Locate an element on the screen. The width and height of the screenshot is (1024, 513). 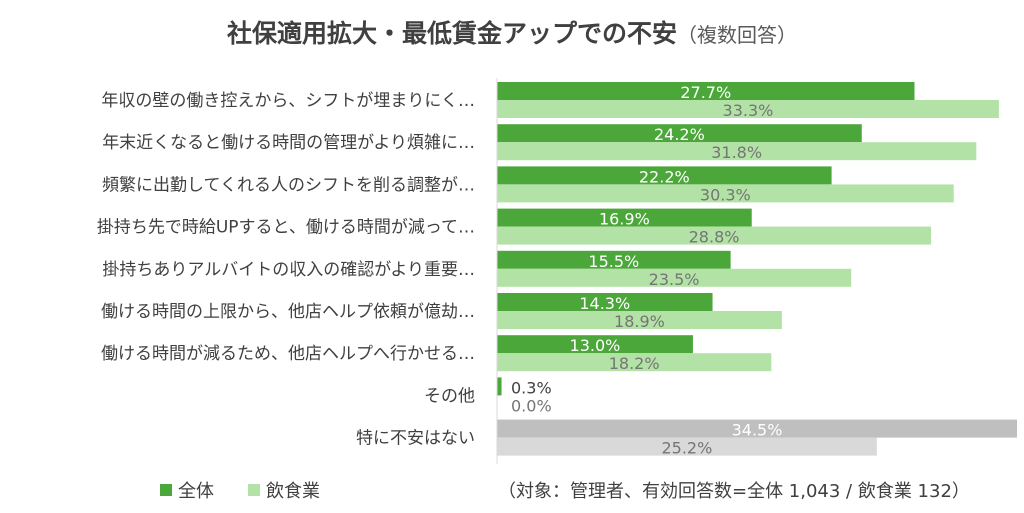
data-label-series2: 23.5% is located at coordinates (674, 279).